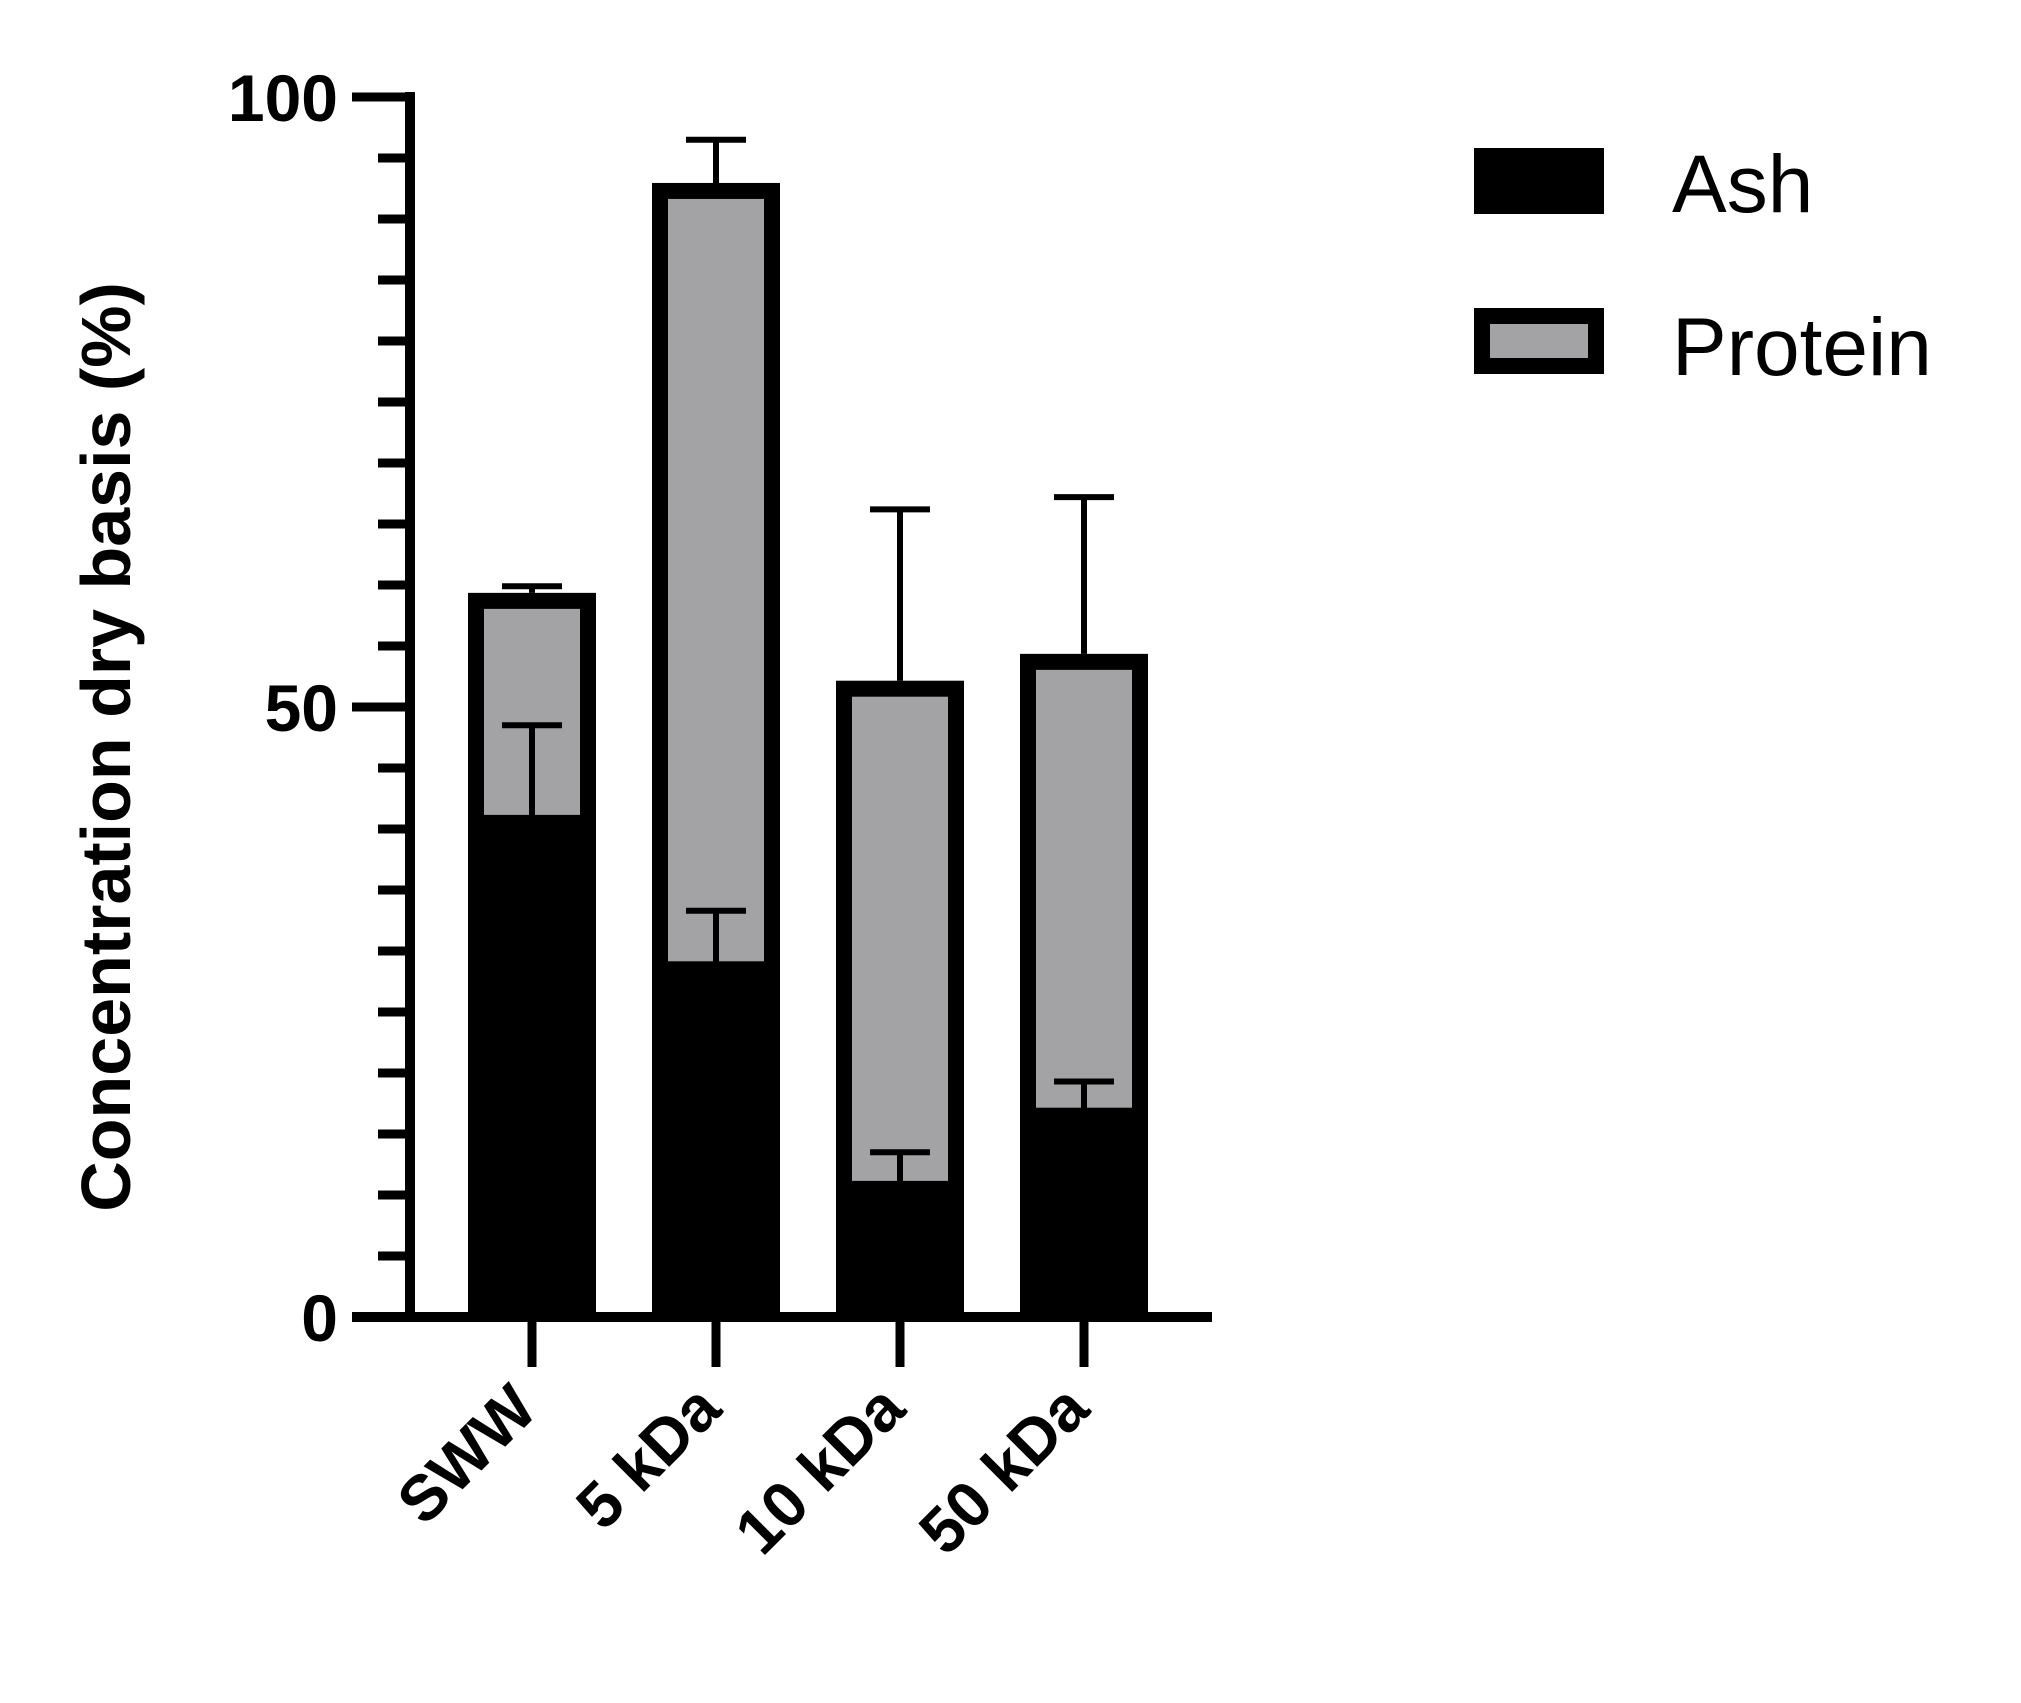  Describe the element at coordinates (1703, 266) in the screenshot. I see `legend: Ash Protein` at that location.